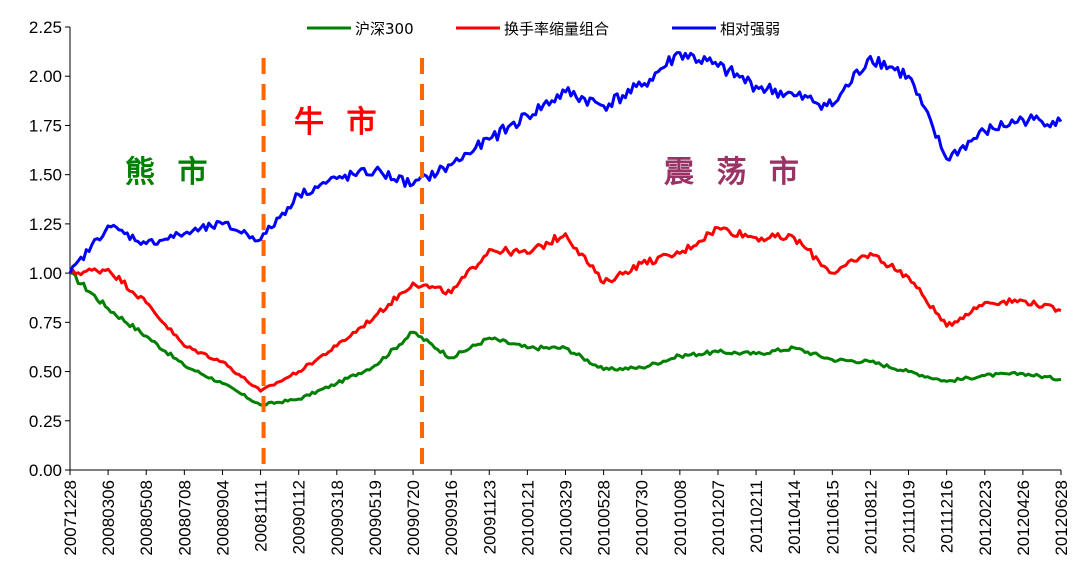  Describe the element at coordinates (222, 518) in the screenshot. I see `x-tick-label: 20080904` at that location.